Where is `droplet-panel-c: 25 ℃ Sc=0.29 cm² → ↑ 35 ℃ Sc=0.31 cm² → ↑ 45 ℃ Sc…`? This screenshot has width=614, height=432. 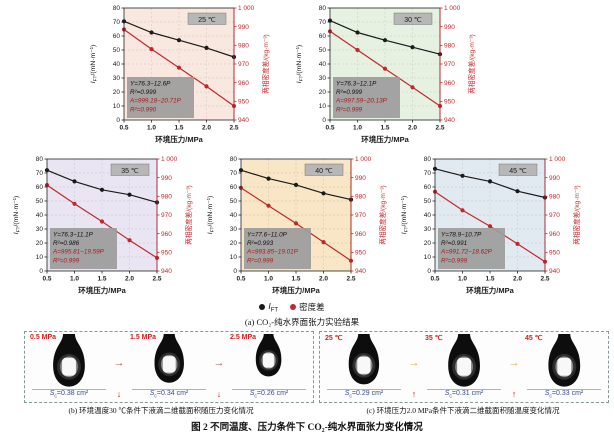 droplet-panel-c: 25 ℃ Sc=0.29 cm² → ↑ 35 ℃ Sc=0.31 cm² → ↑ 45 ℃ Sc… is located at coordinates (464, 366).